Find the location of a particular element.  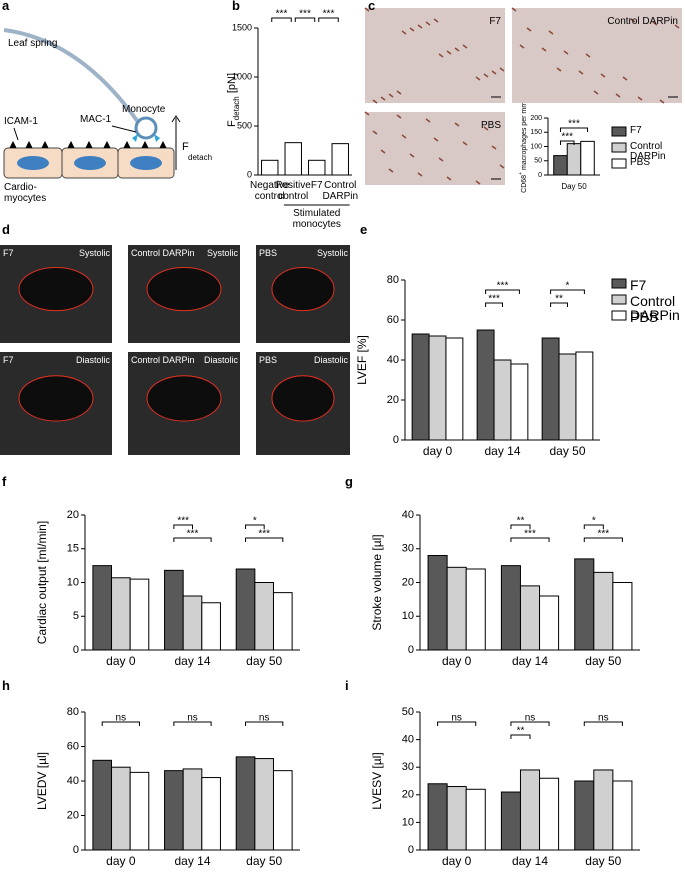

diagram-label: ICAM-1 is located at coordinates (21, 121).